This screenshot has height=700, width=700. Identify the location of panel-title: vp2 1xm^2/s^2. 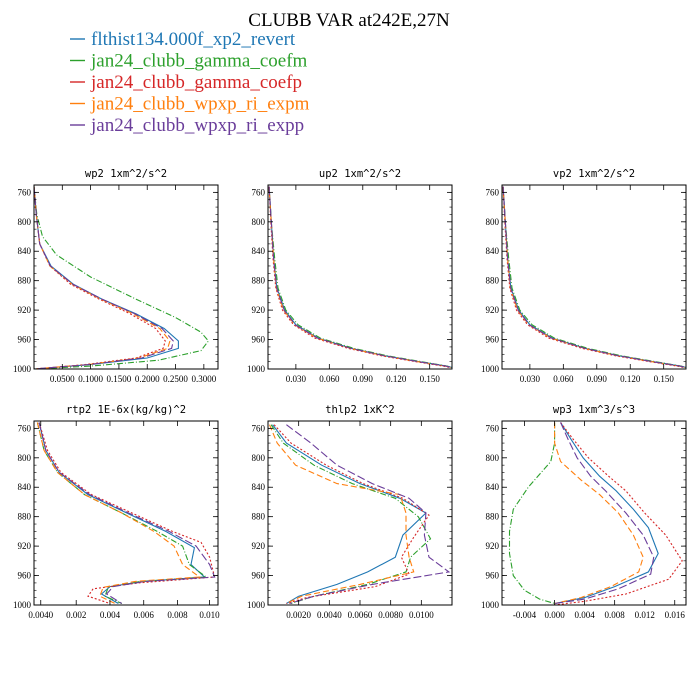
(594, 174).